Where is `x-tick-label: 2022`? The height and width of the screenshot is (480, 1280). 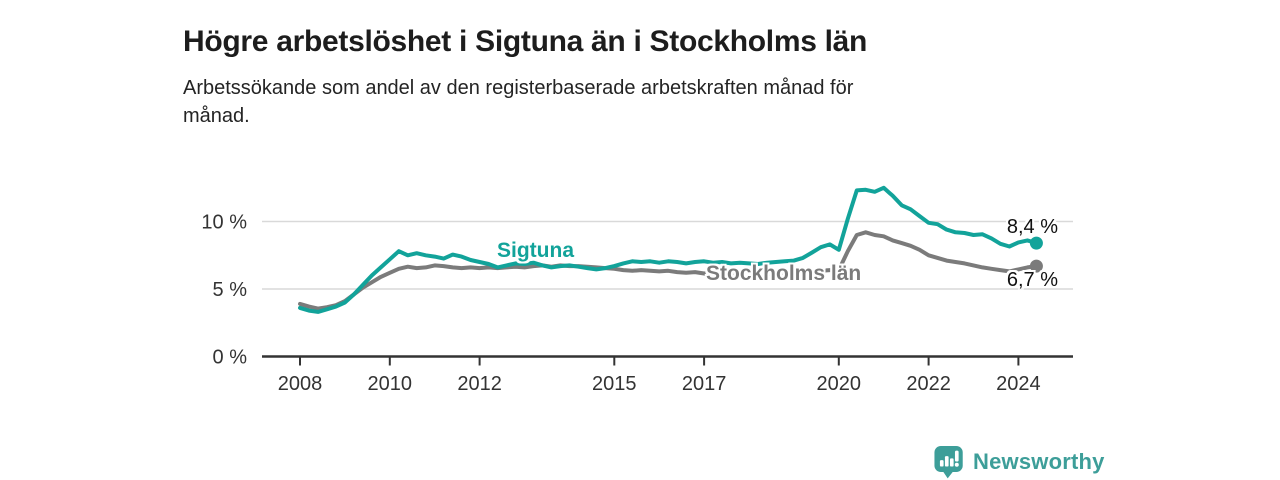 x-tick-label: 2022 is located at coordinates (928, 384).